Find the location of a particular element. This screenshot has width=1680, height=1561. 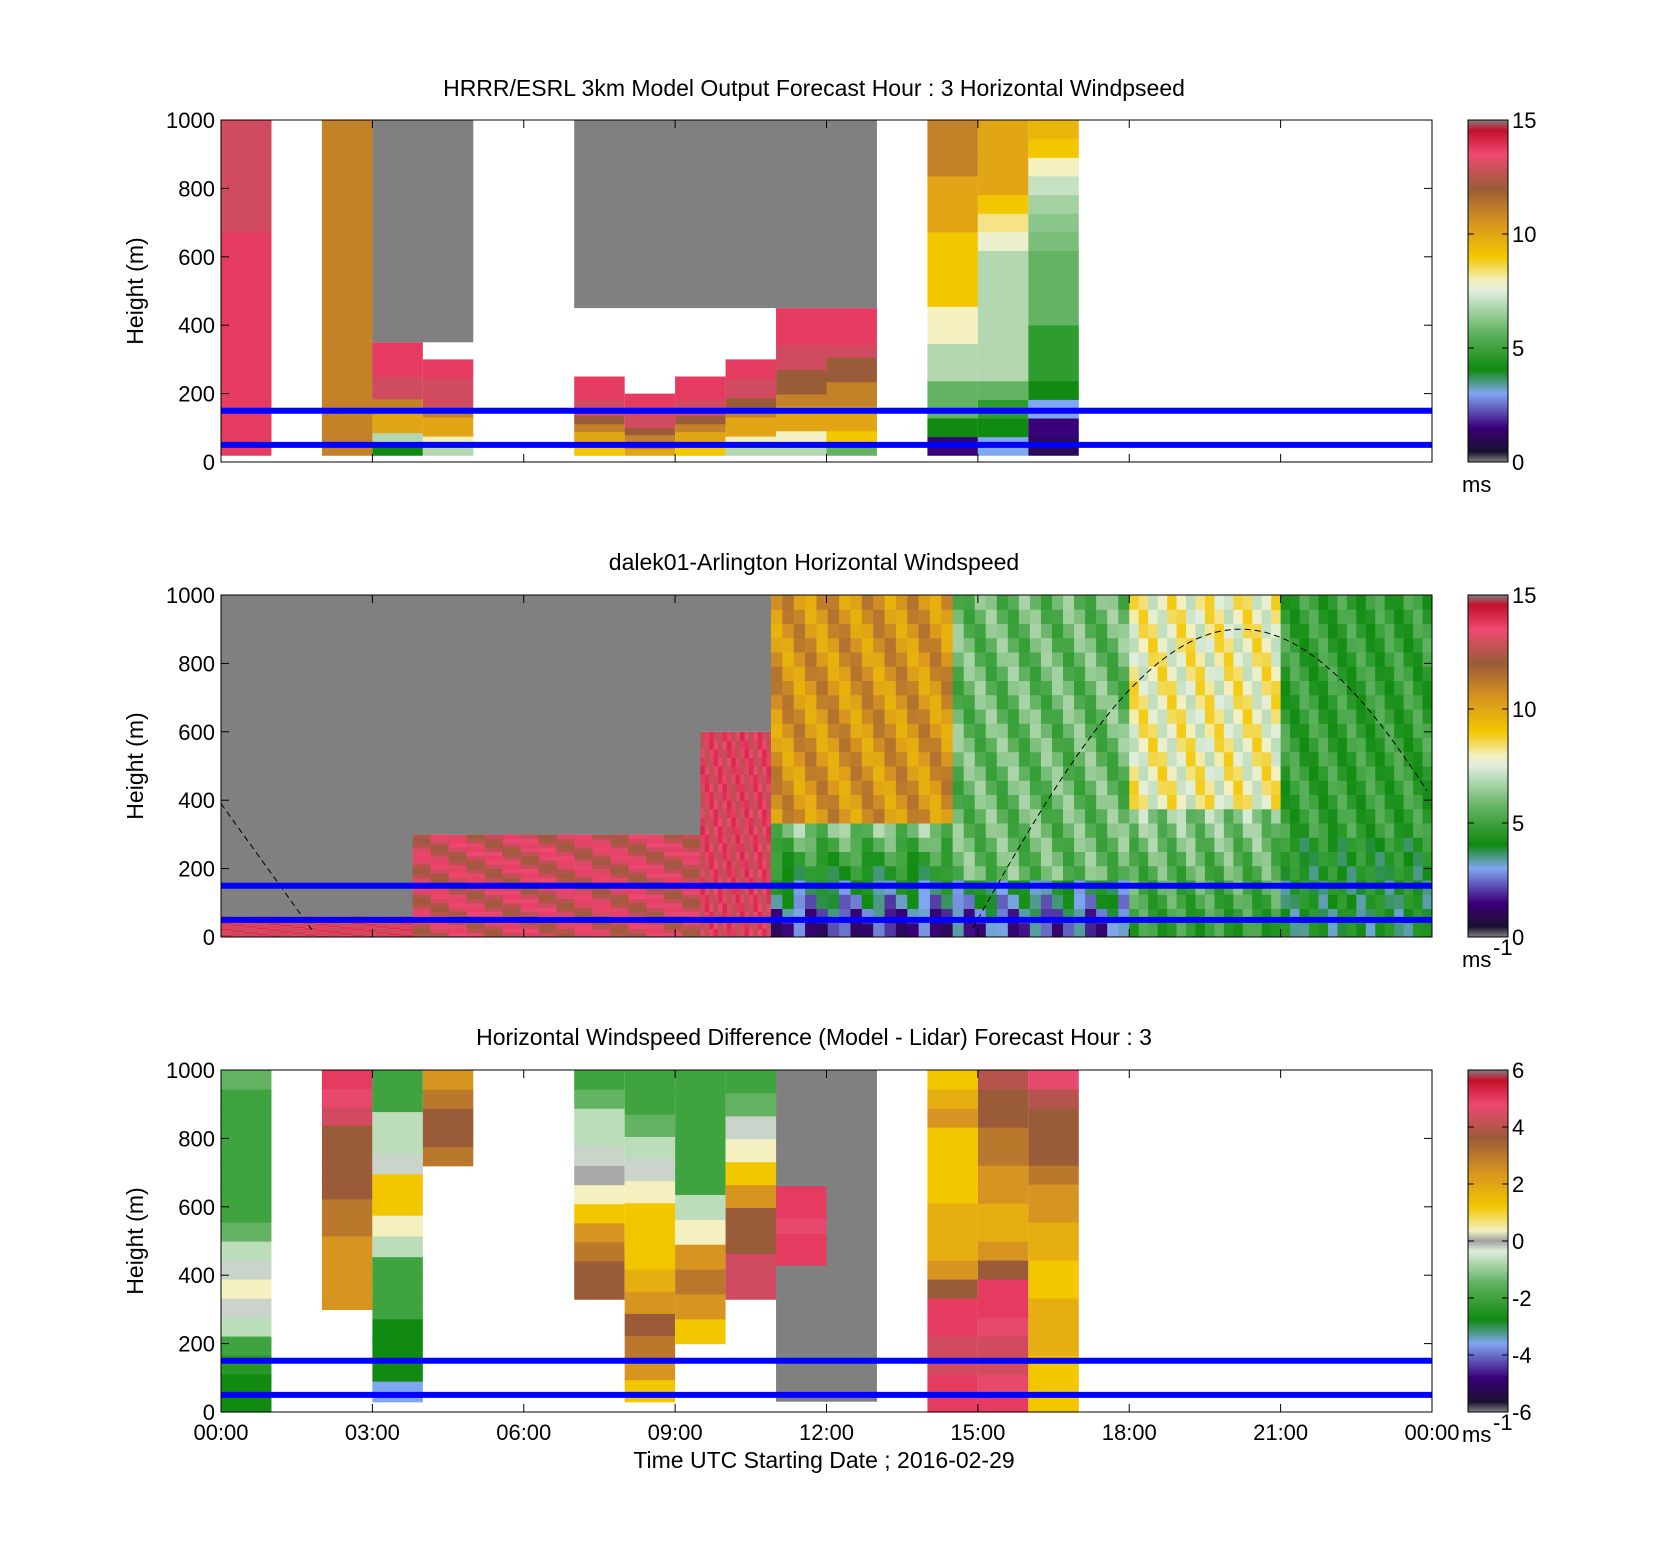

y-tick-label: 1000 is located at coordinates (190, 595).